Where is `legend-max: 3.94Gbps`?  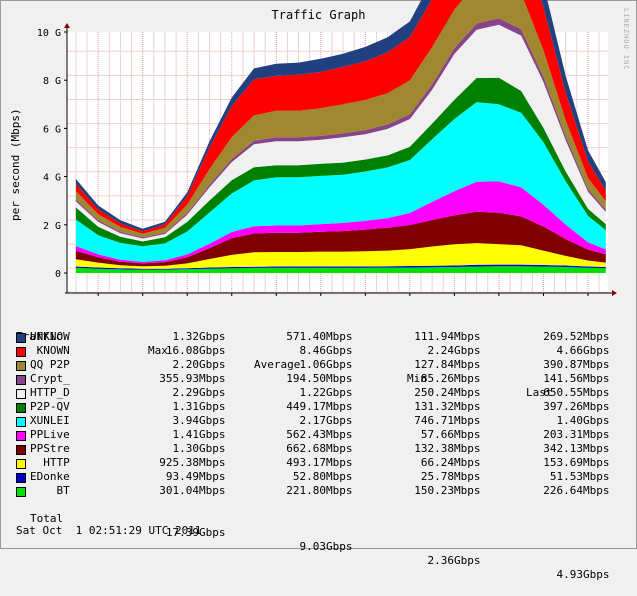
legend-max: 3.94Gbps is located at coordinates (199, 420).